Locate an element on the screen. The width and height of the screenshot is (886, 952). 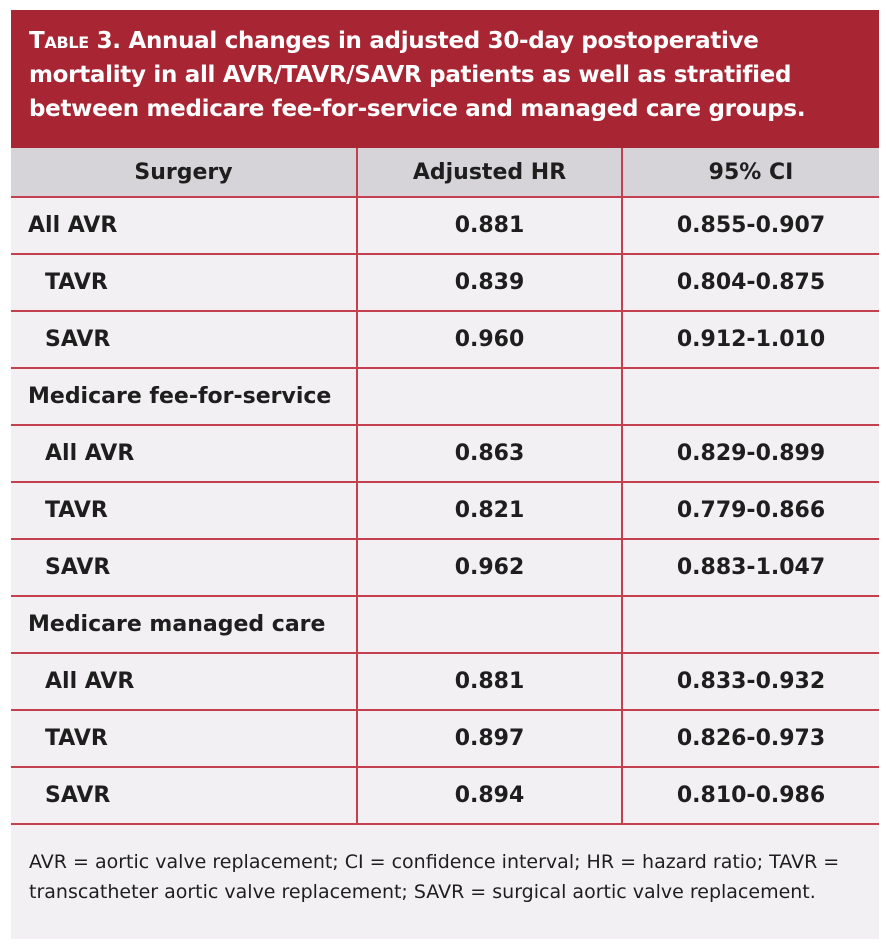
table-row: SAVR 0.960 0.912-1.010 is located at coordinates (445, 340).